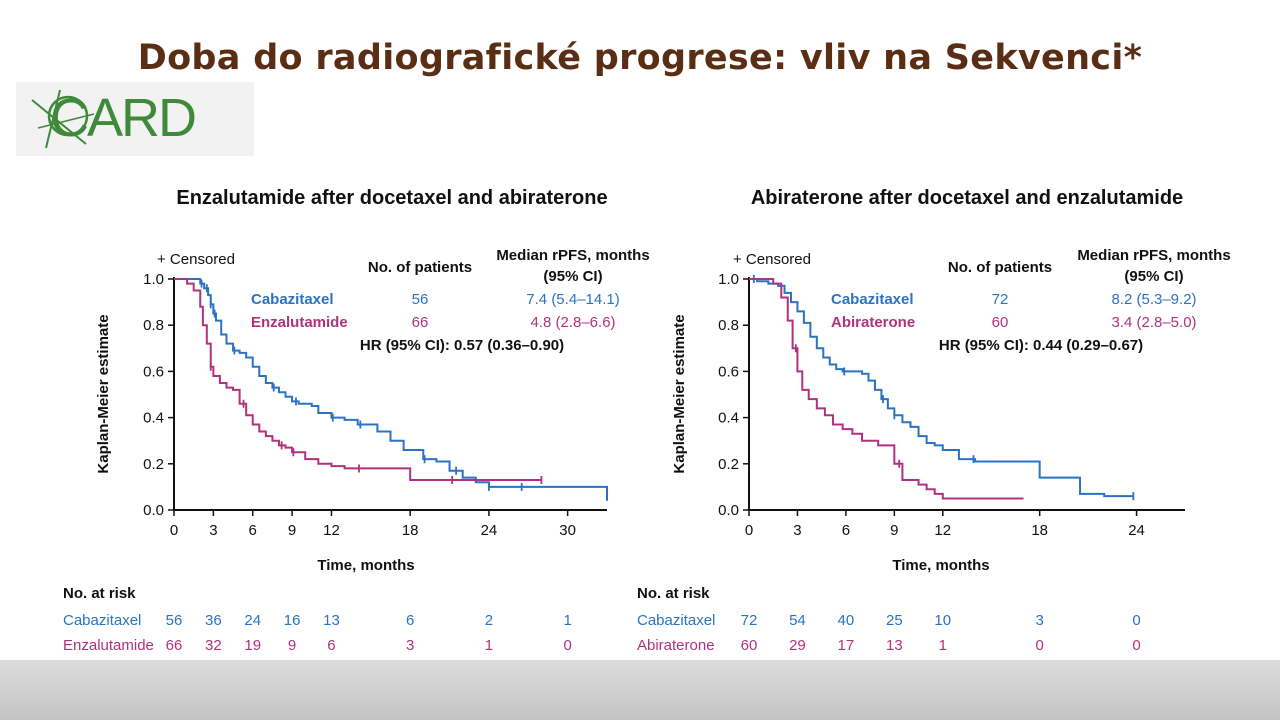 Image resolution: width=1280 pixels, height=720 pixels. I want to click on at-risk-value: 29, so click(797, 645).